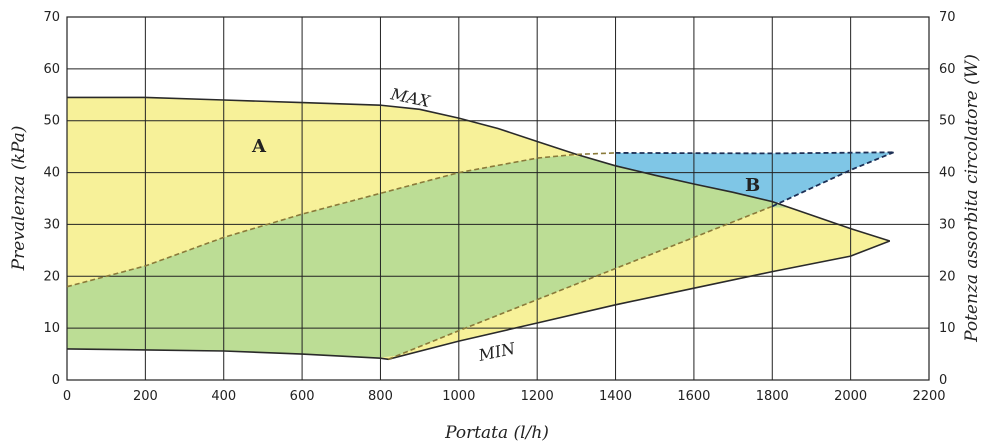  What do you see at coordinates (972, 198) in the screenshot?
I see `y-axis-title-right: Potenza assorbita circolatore (W)` at bounding box center [972, 198].